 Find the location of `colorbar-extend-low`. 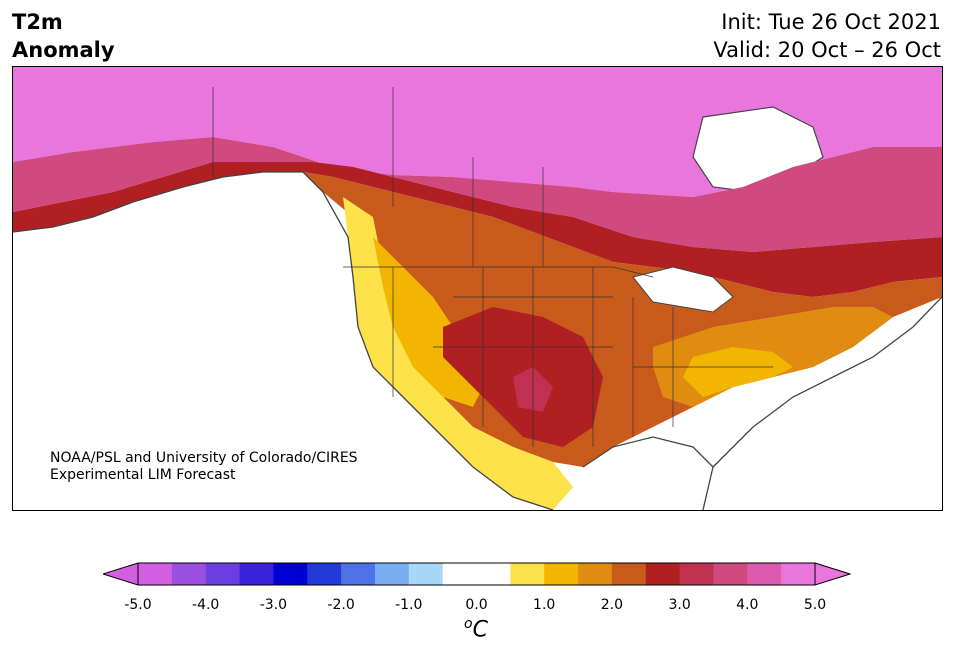

colorbar-extend-low is located at coordinates (121, 574).